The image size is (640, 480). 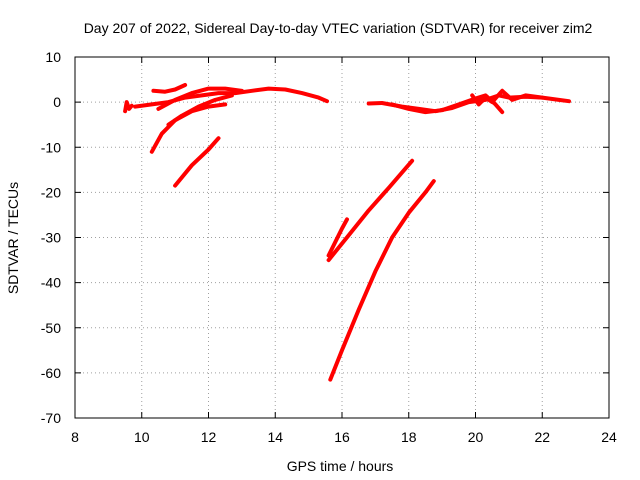 I want to click on y-tick-label: -40, so click(x=51, y=283).